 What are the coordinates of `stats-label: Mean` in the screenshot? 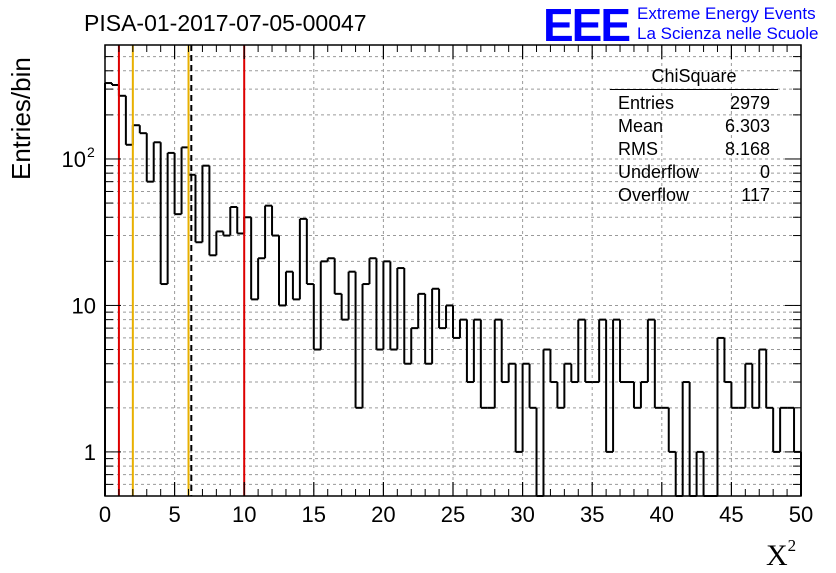 It's located at (641, 126).